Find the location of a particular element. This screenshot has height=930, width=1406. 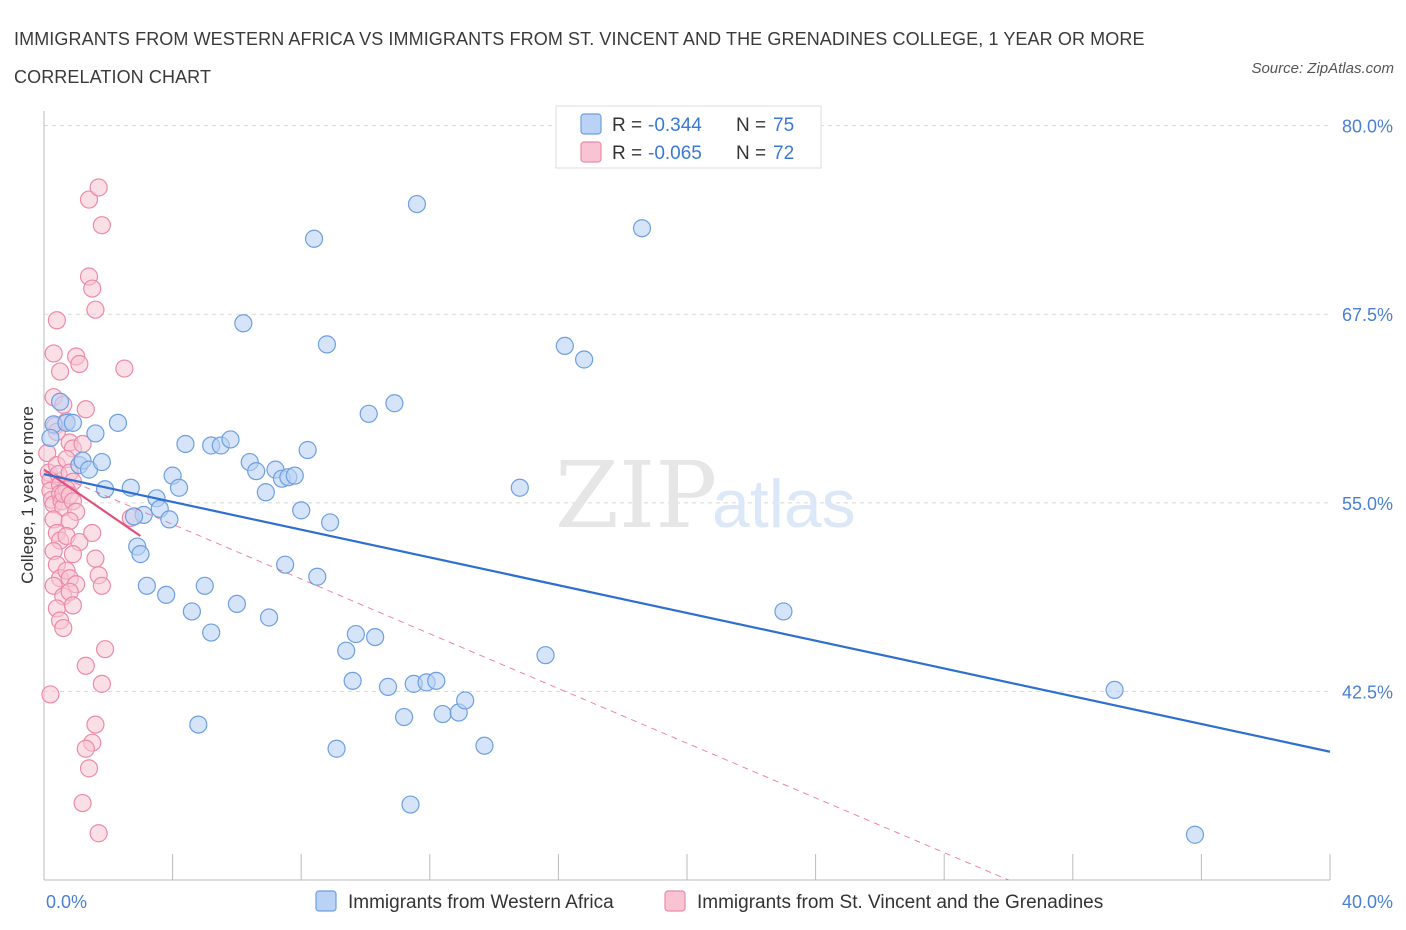

chart-title-line2: CORRELATION CHART is located at coordinates (113, 77).